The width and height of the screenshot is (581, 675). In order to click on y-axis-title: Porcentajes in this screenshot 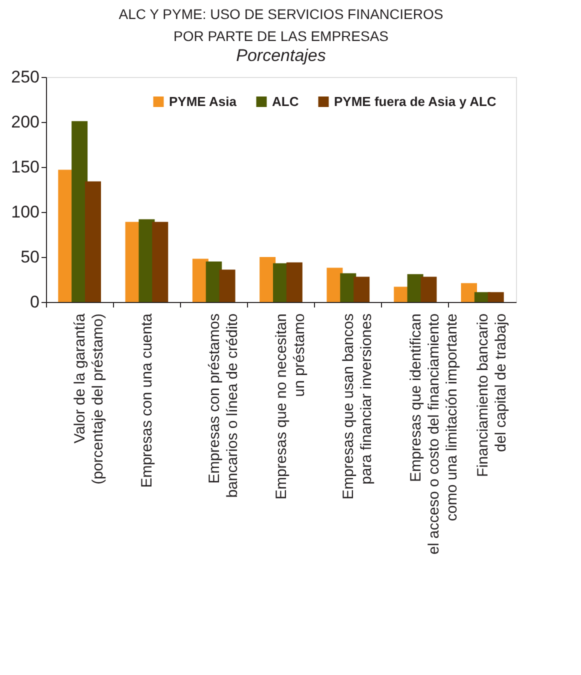, I will do `click(281, 55)`.